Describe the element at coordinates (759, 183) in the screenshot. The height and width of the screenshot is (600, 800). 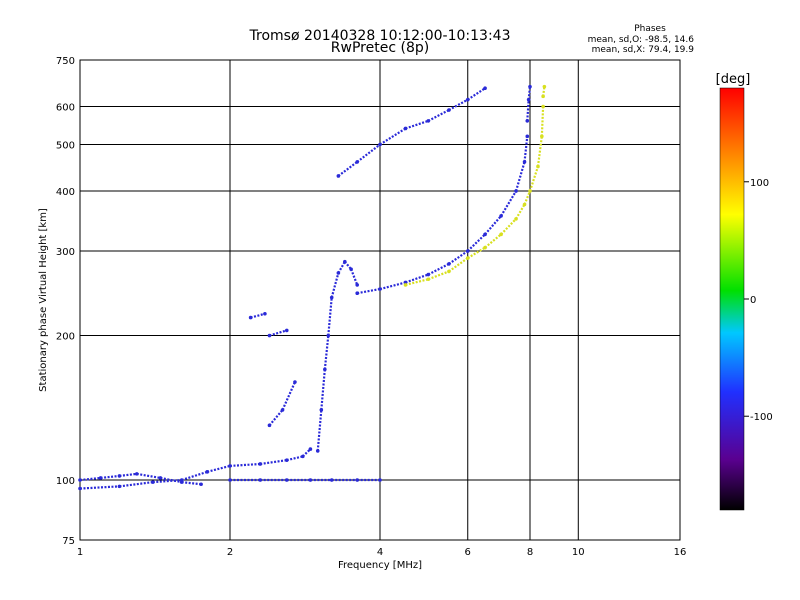
I see `colorbar-tick-label: 100` at that location.